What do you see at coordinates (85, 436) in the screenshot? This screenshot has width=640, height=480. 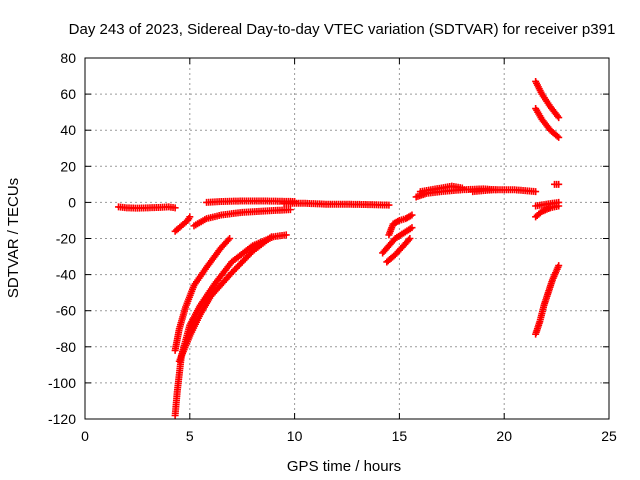 I see `x-tick-label: 0` at bounding box center [85, 436].